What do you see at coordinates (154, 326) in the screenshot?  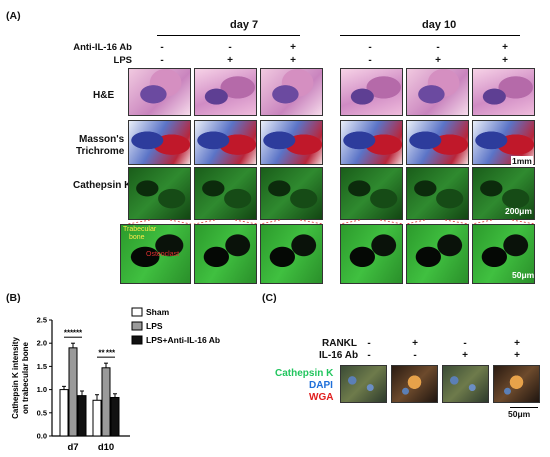 I see `legend-label: LPS` at bounding box center [154, 326].